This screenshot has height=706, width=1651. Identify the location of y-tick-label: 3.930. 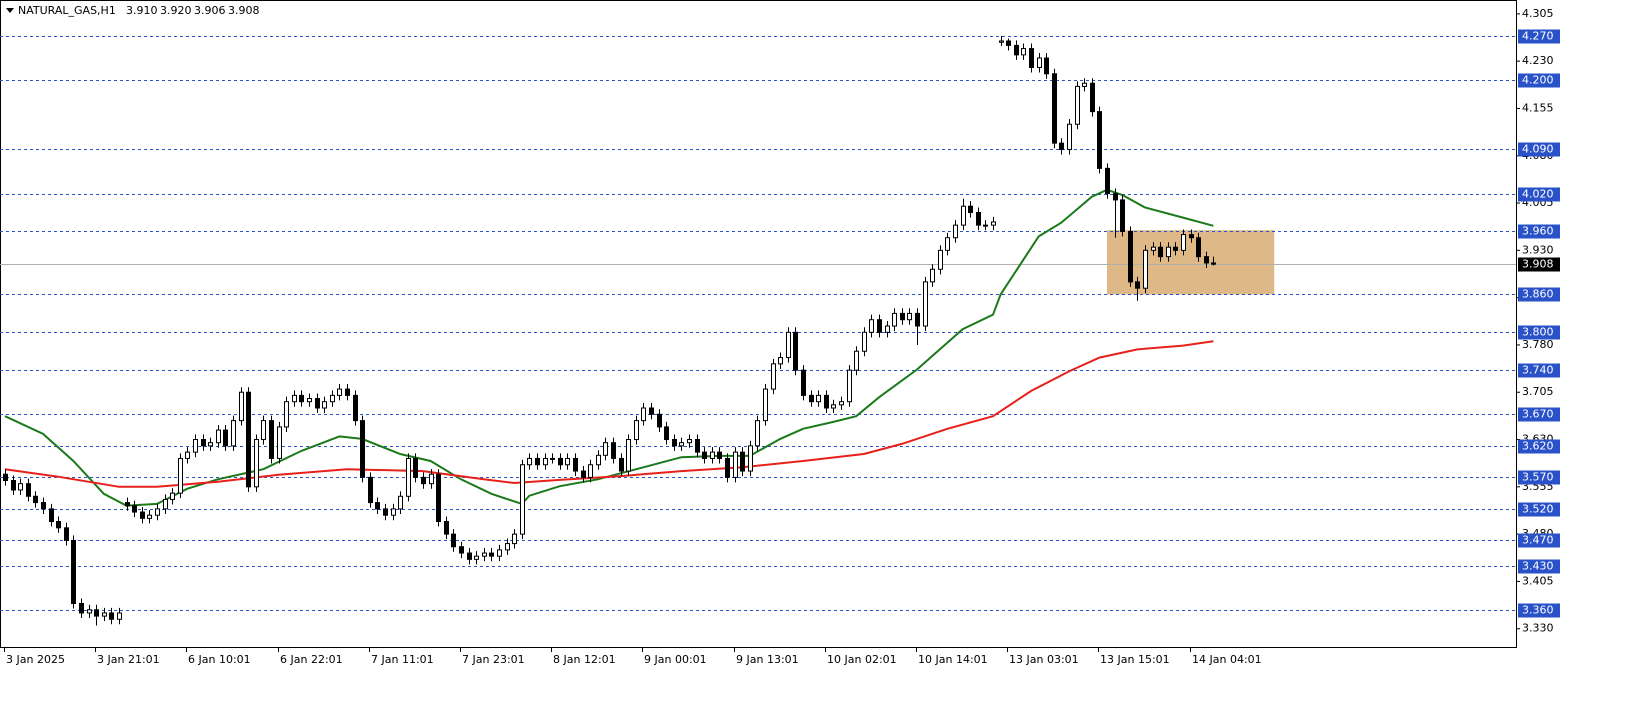
(1538, 249).